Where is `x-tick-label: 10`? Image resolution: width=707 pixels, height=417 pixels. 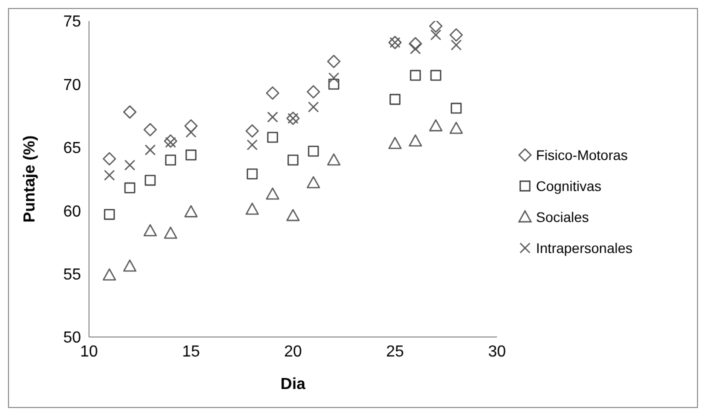 x-tick-label: 10 is located at coordinates (89, 351).